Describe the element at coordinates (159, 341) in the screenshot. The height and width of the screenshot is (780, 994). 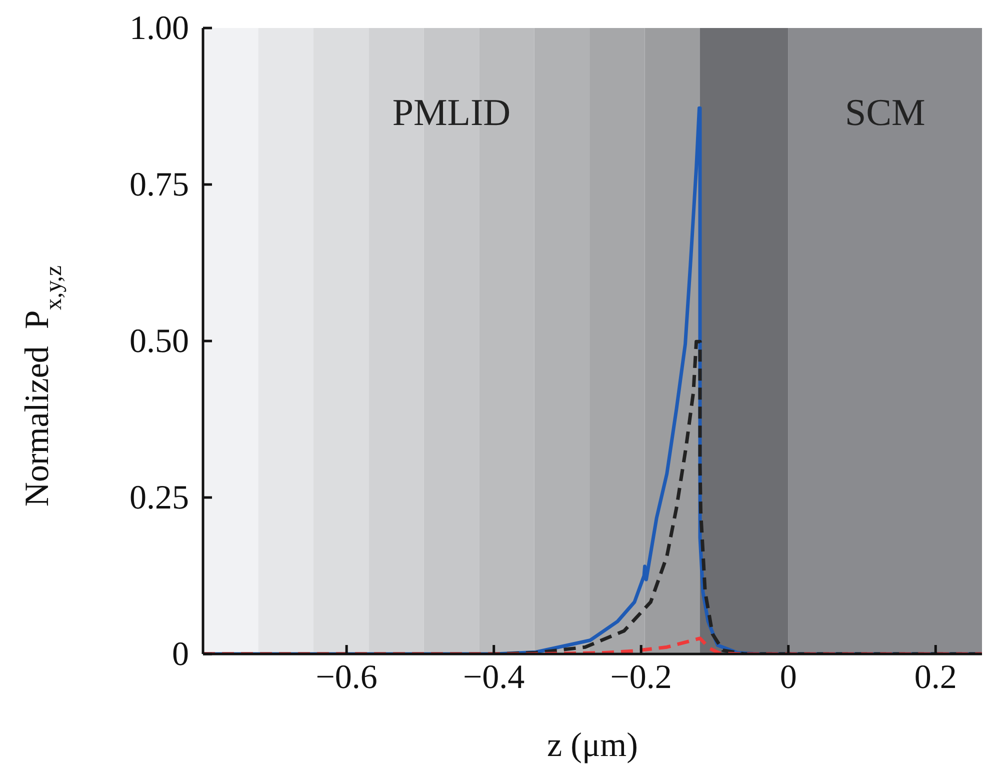
I see `y-tick-label: 0.50` at that location.